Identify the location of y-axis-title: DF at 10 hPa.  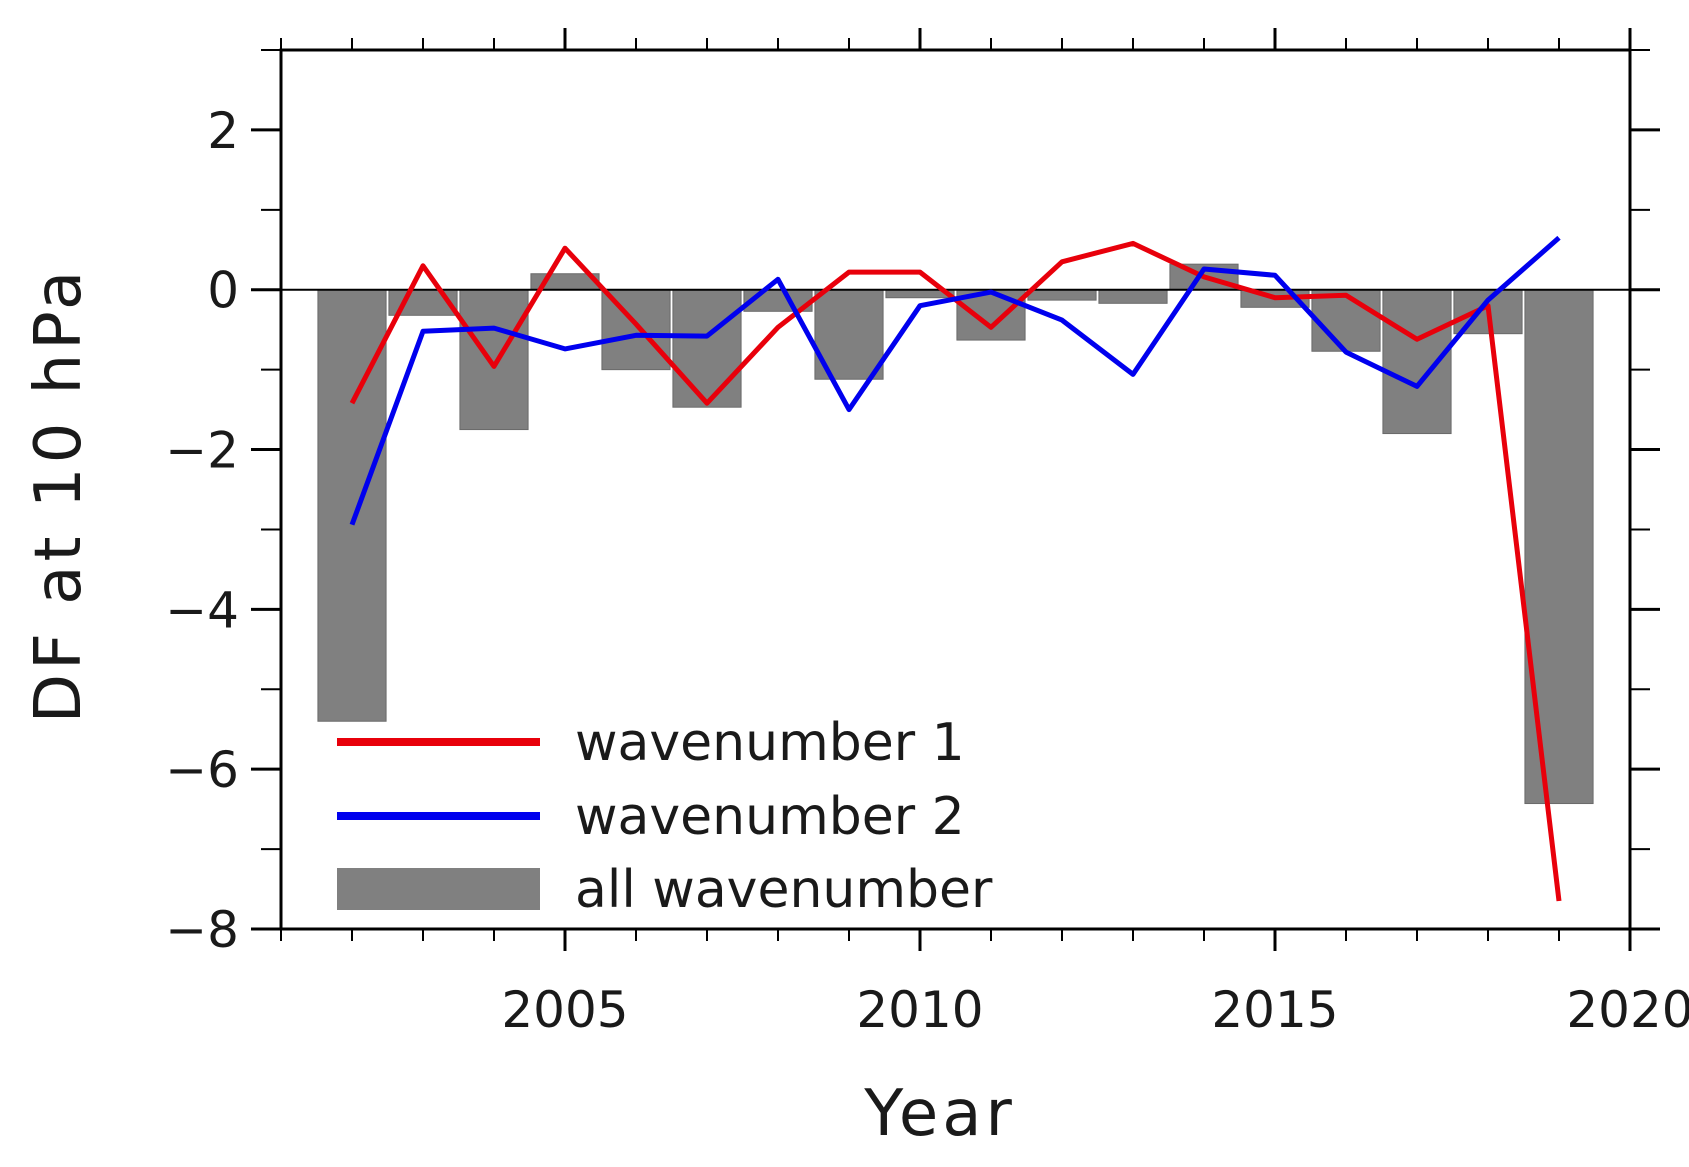
(59, 495).